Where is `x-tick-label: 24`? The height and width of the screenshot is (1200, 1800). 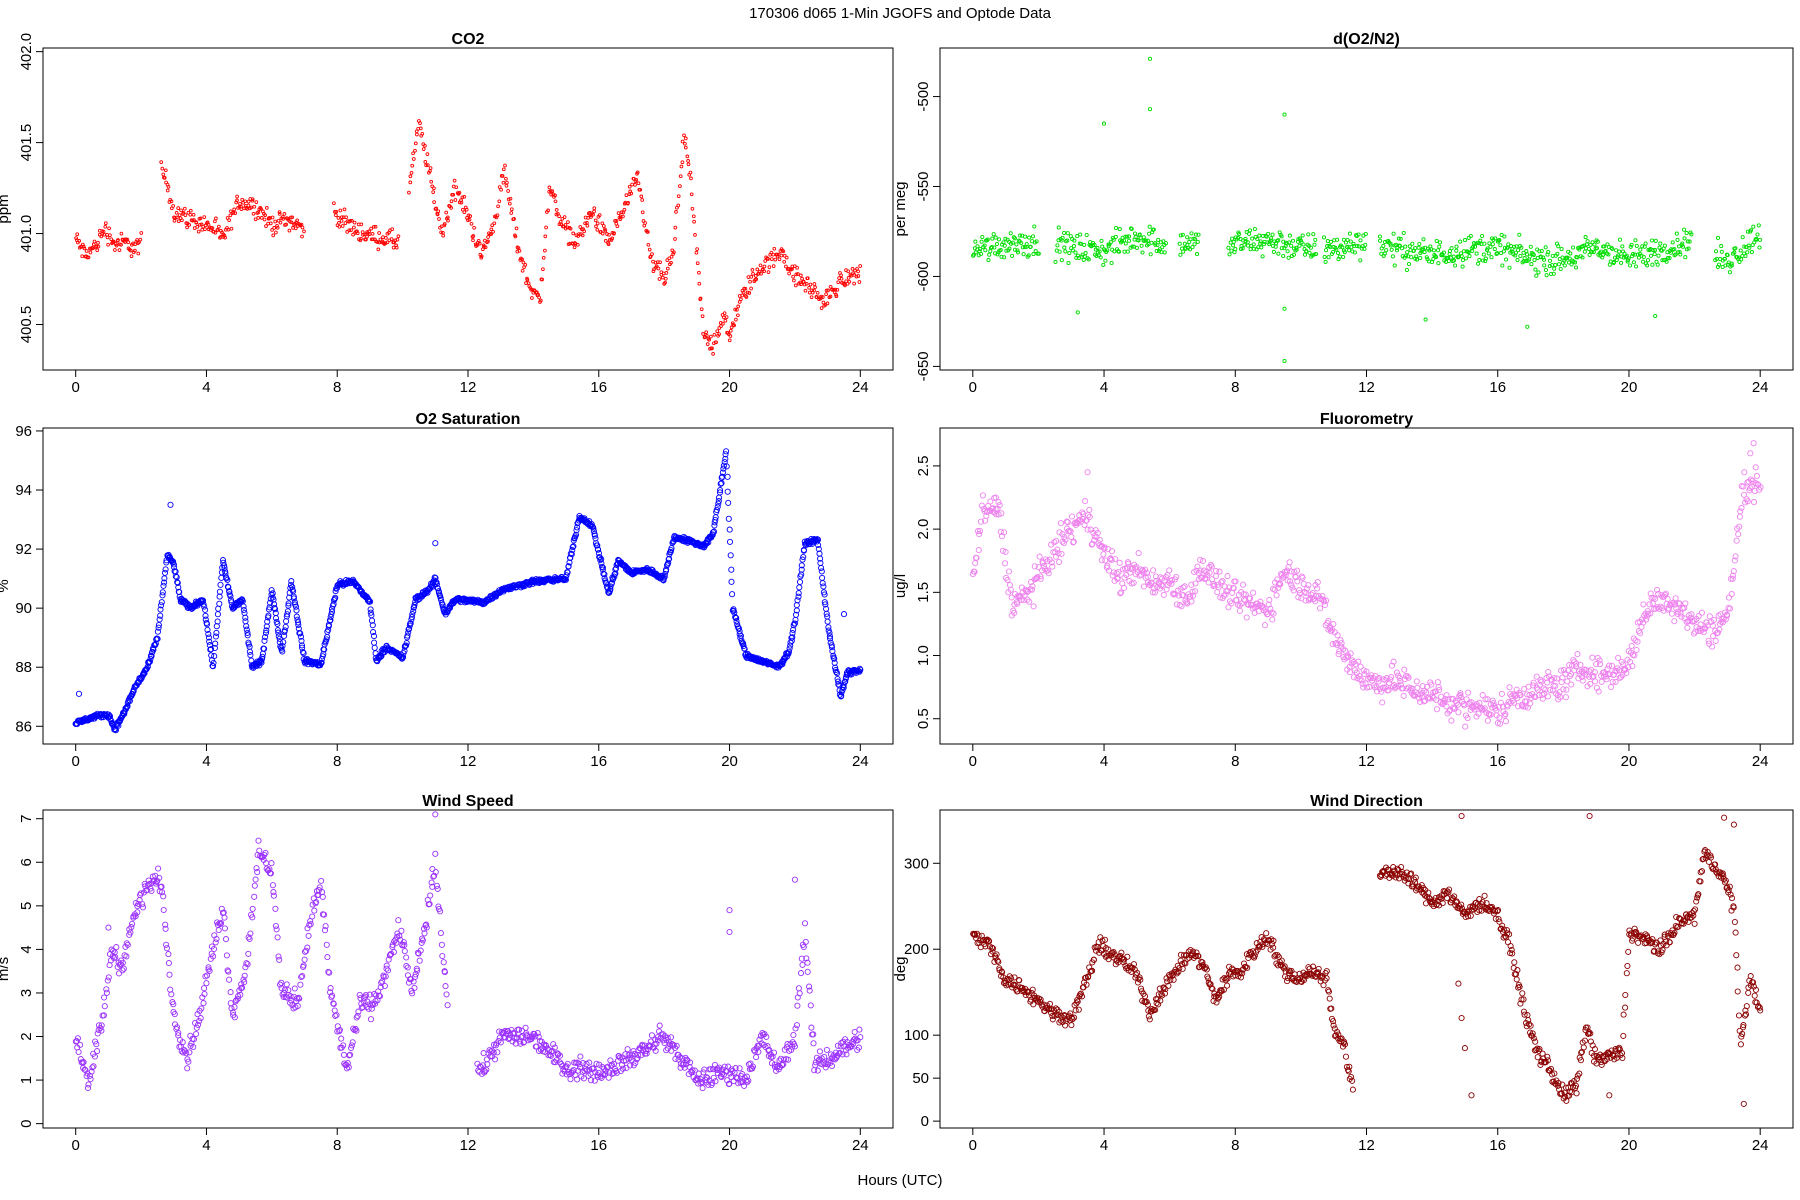 x-tick-label: 24 is located at coordinates (860, 1145).